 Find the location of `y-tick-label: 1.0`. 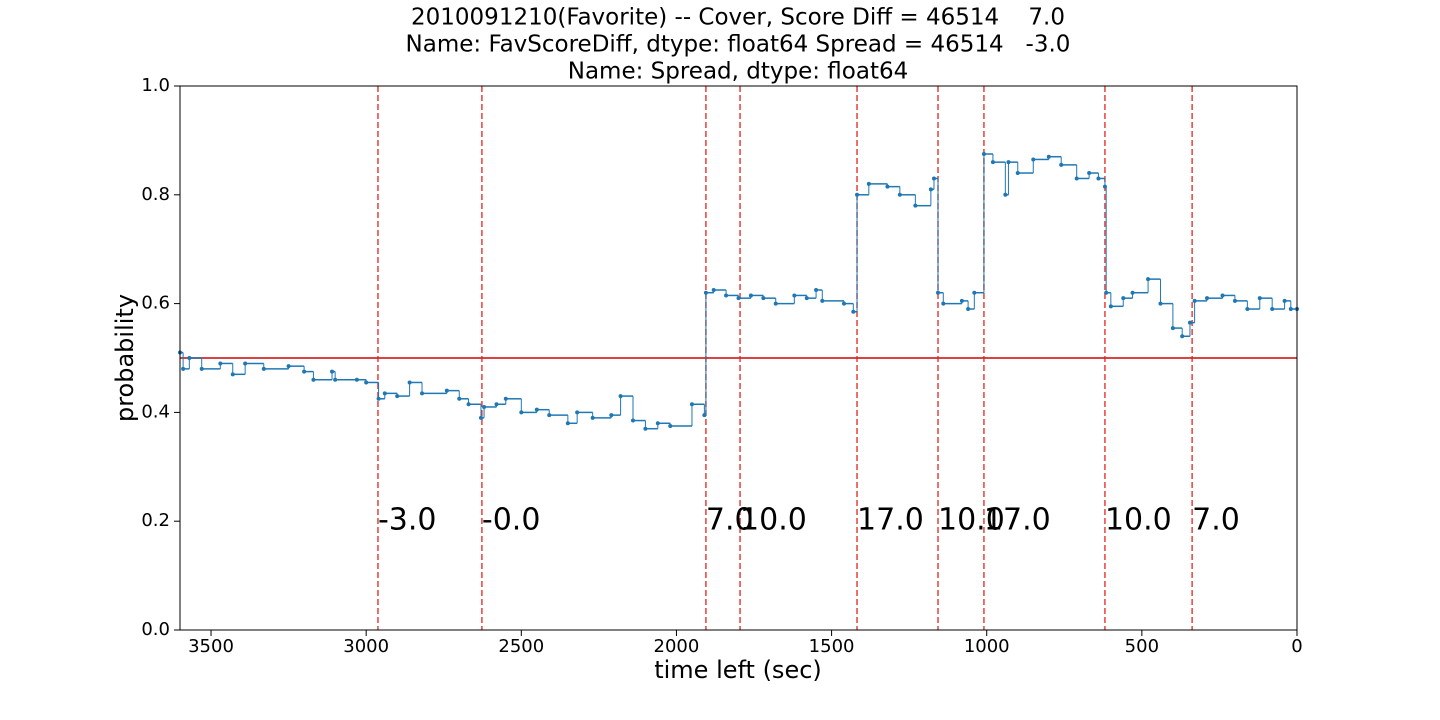

y-tick-label: 1.0 is located at coordinates (155, 85).